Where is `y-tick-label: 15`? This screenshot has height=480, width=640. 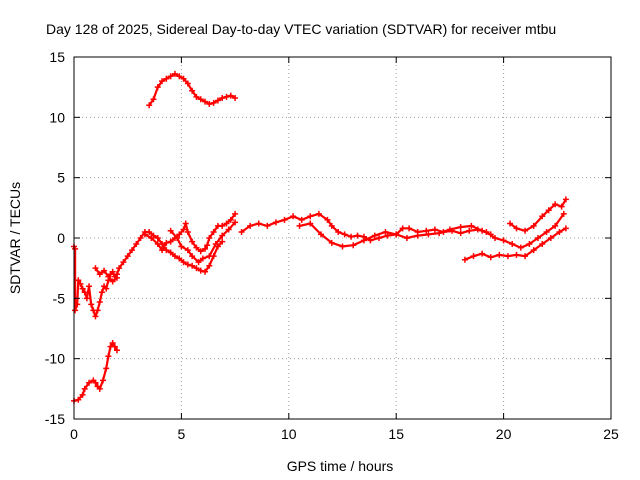
y-tick-label: 15 is located at coordinates (57, 57).